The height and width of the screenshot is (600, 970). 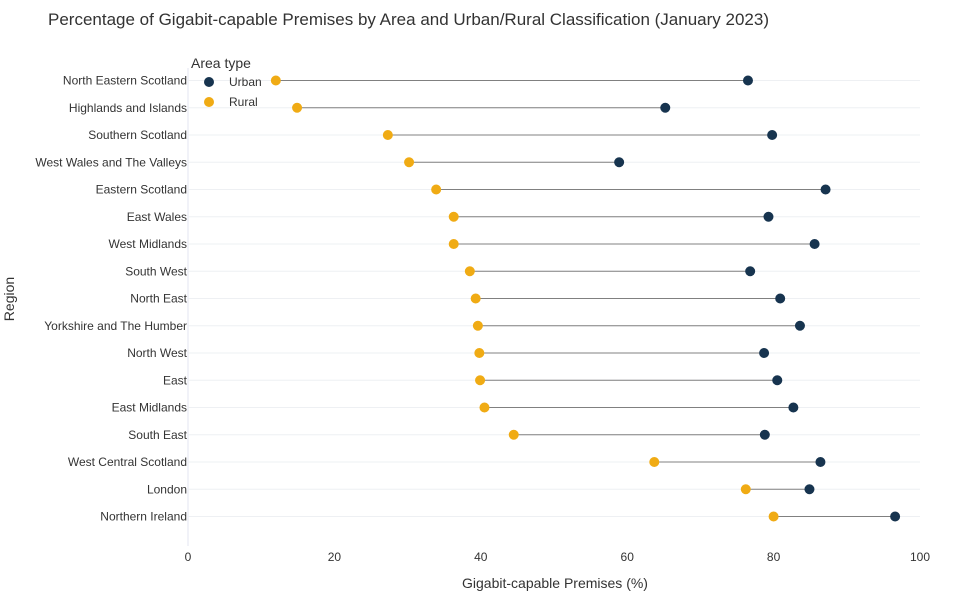 I want to click on legend: Area type Urban Rural, so click(x=226, y=82).